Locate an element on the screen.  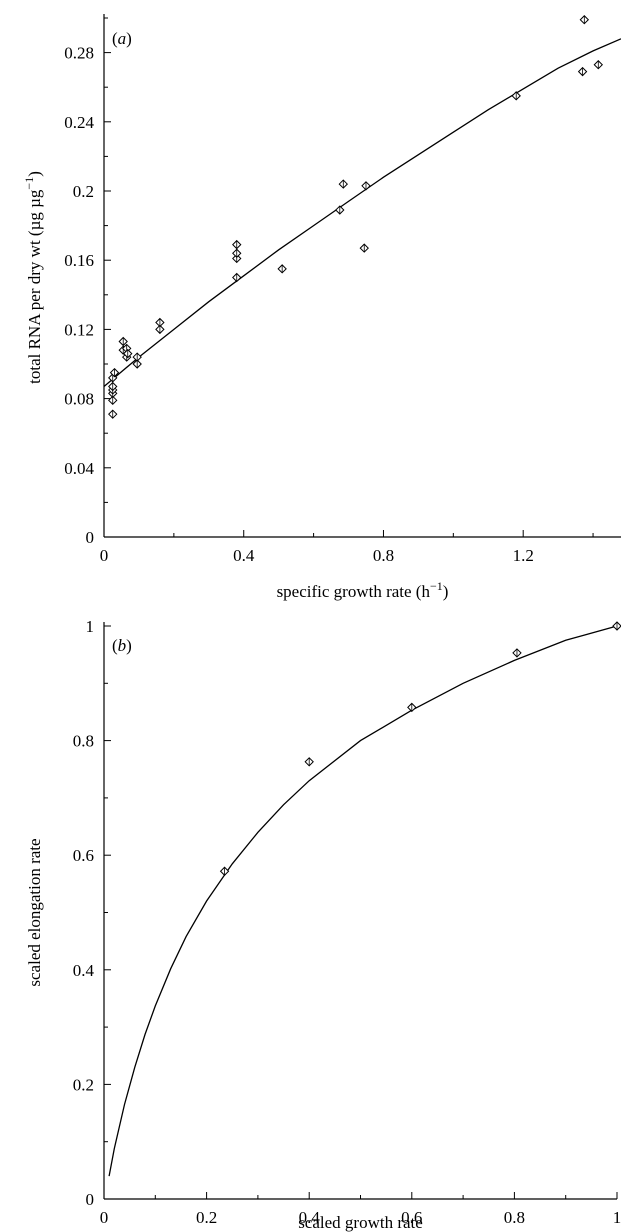
y-tick-label: 0.6 is located at coordinates (83, 855).